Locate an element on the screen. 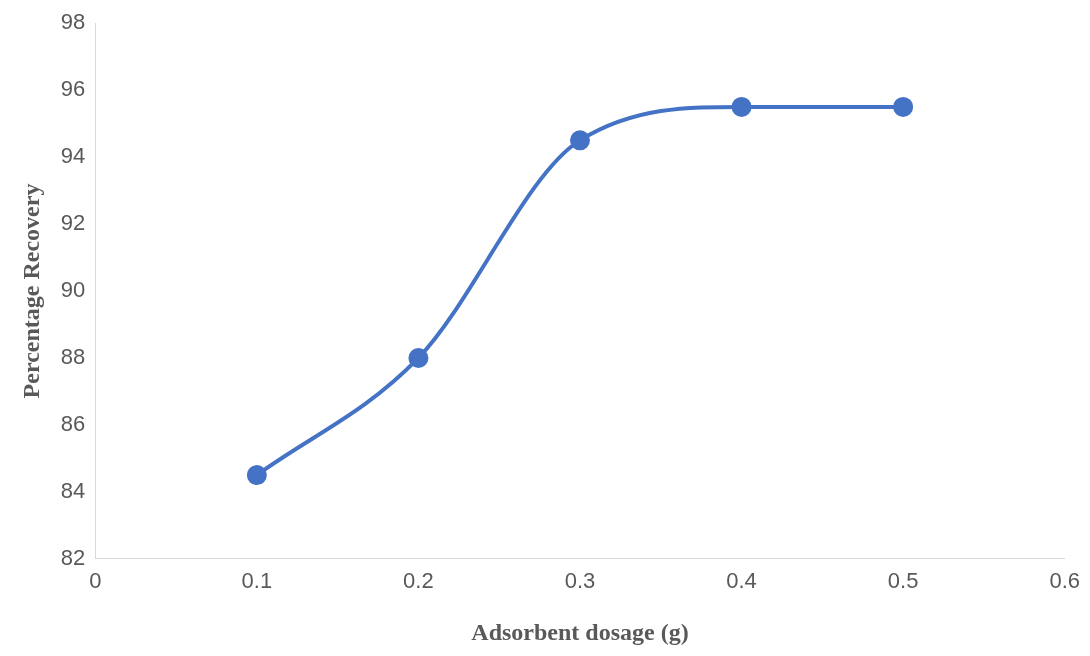 This screenshot has height=656, width=1090. y-axis-title: Percentage Recovery is located at coordinates (30, 291).